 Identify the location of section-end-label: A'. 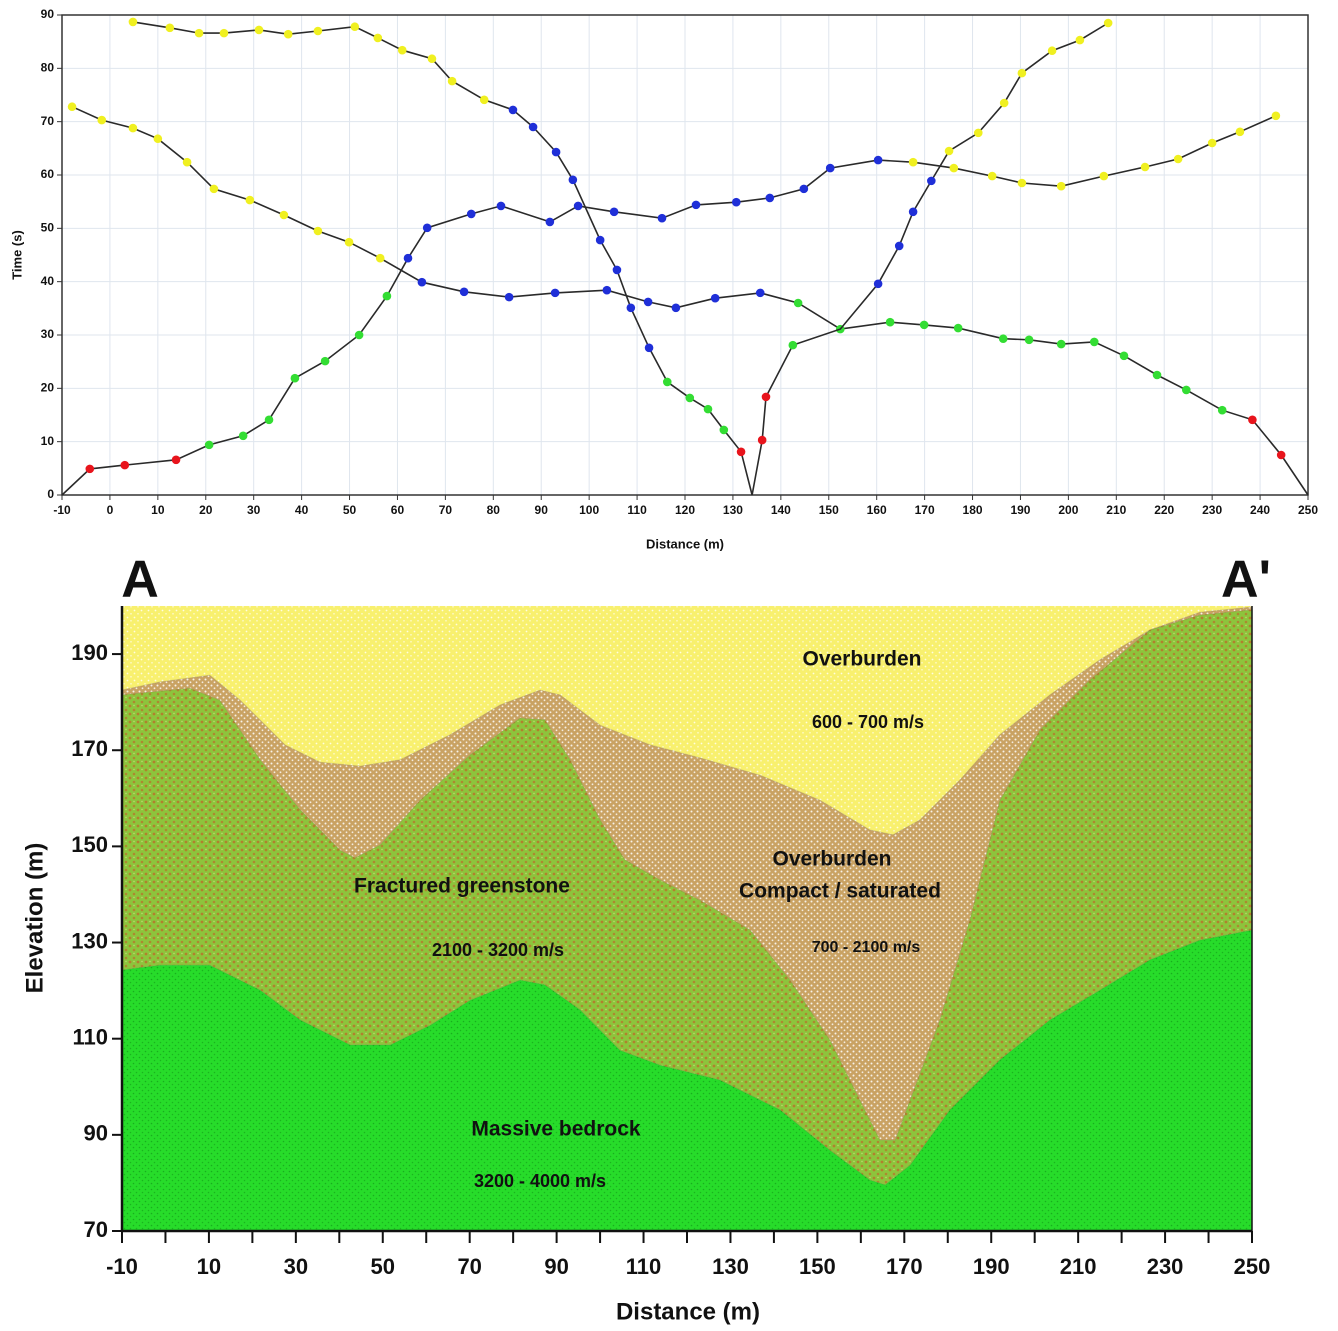
(1246, 580).